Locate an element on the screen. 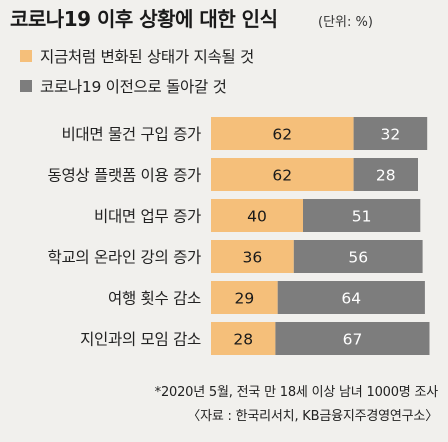 The image size is (448, 442). category-label: 비대면 업무 증가 is located at coordinates (147, 217).